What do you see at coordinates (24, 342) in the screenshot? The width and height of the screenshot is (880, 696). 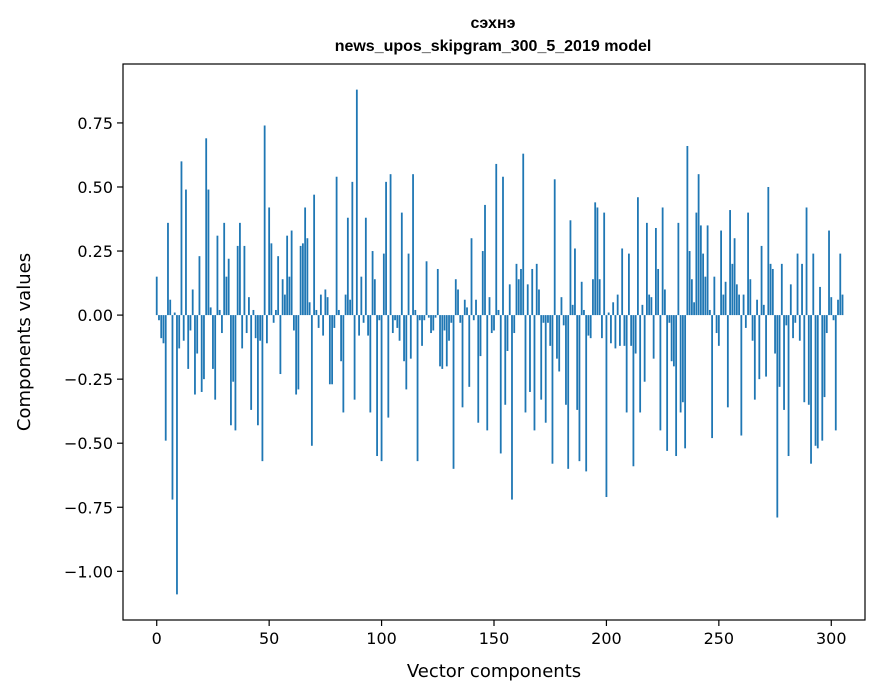 I see `y-axis-label: Components values` at bounding box center [24, 342].